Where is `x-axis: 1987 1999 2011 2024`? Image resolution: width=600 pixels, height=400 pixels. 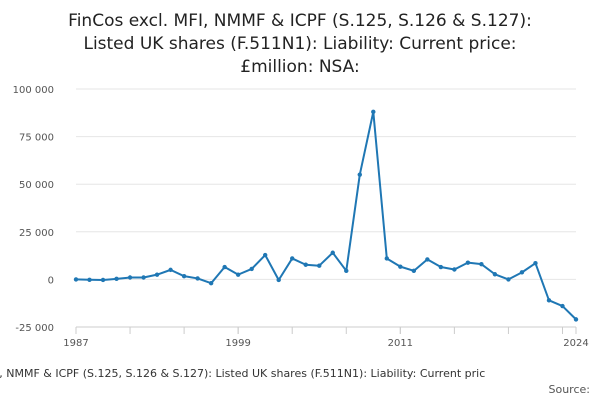 x-axis: 1987 1999 2011 2024 is located at coordinates (326, 337).